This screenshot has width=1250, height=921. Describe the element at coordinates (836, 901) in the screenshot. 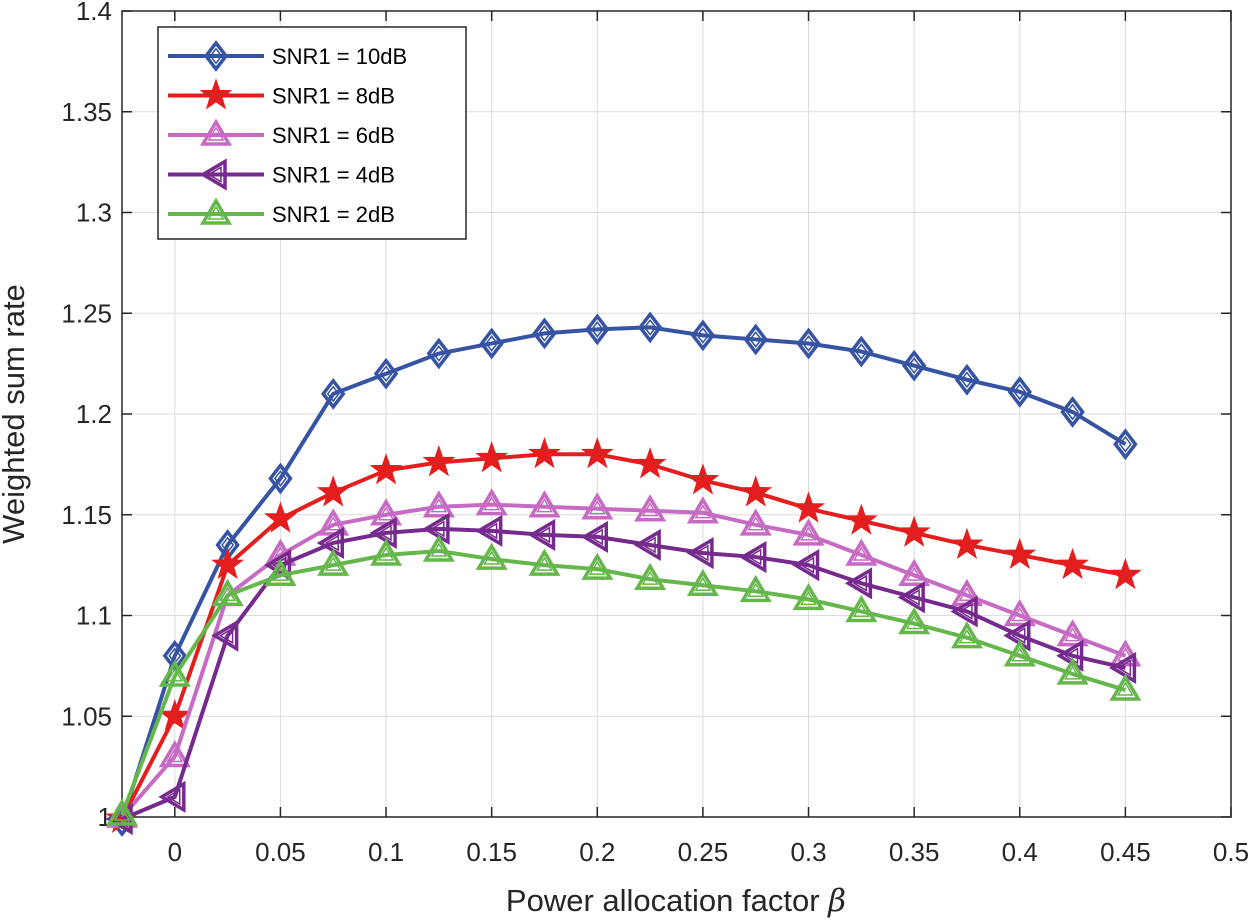

I see `x-axis-label-symbol: β` at that location.